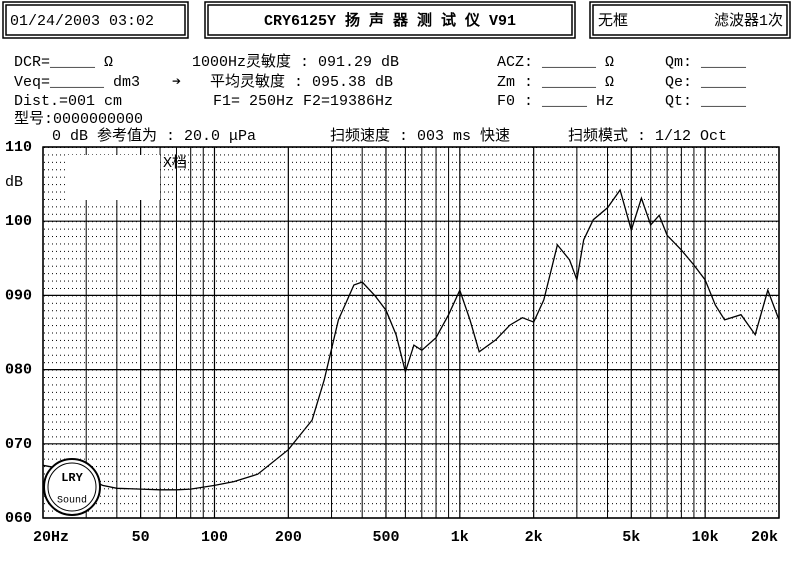 The width and height of the screenshot is (800, 570). Describe the element at coordinates (295, 62) in the screenshot. I see `info-field: 1000Hz灵敏度 : 091.29 dB` at that location.